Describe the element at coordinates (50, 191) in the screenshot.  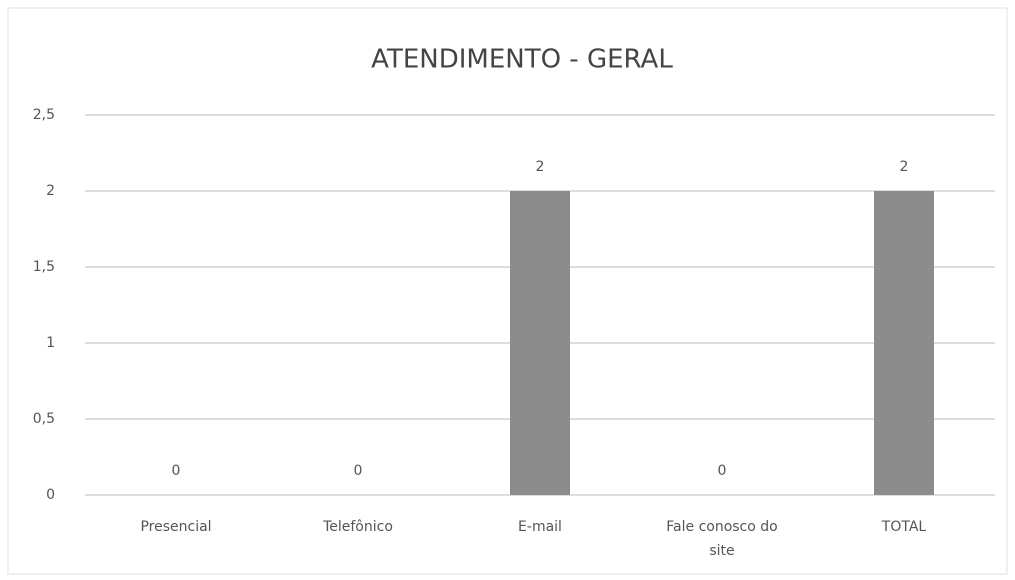
I see `y-tick-label: 2` at that location.